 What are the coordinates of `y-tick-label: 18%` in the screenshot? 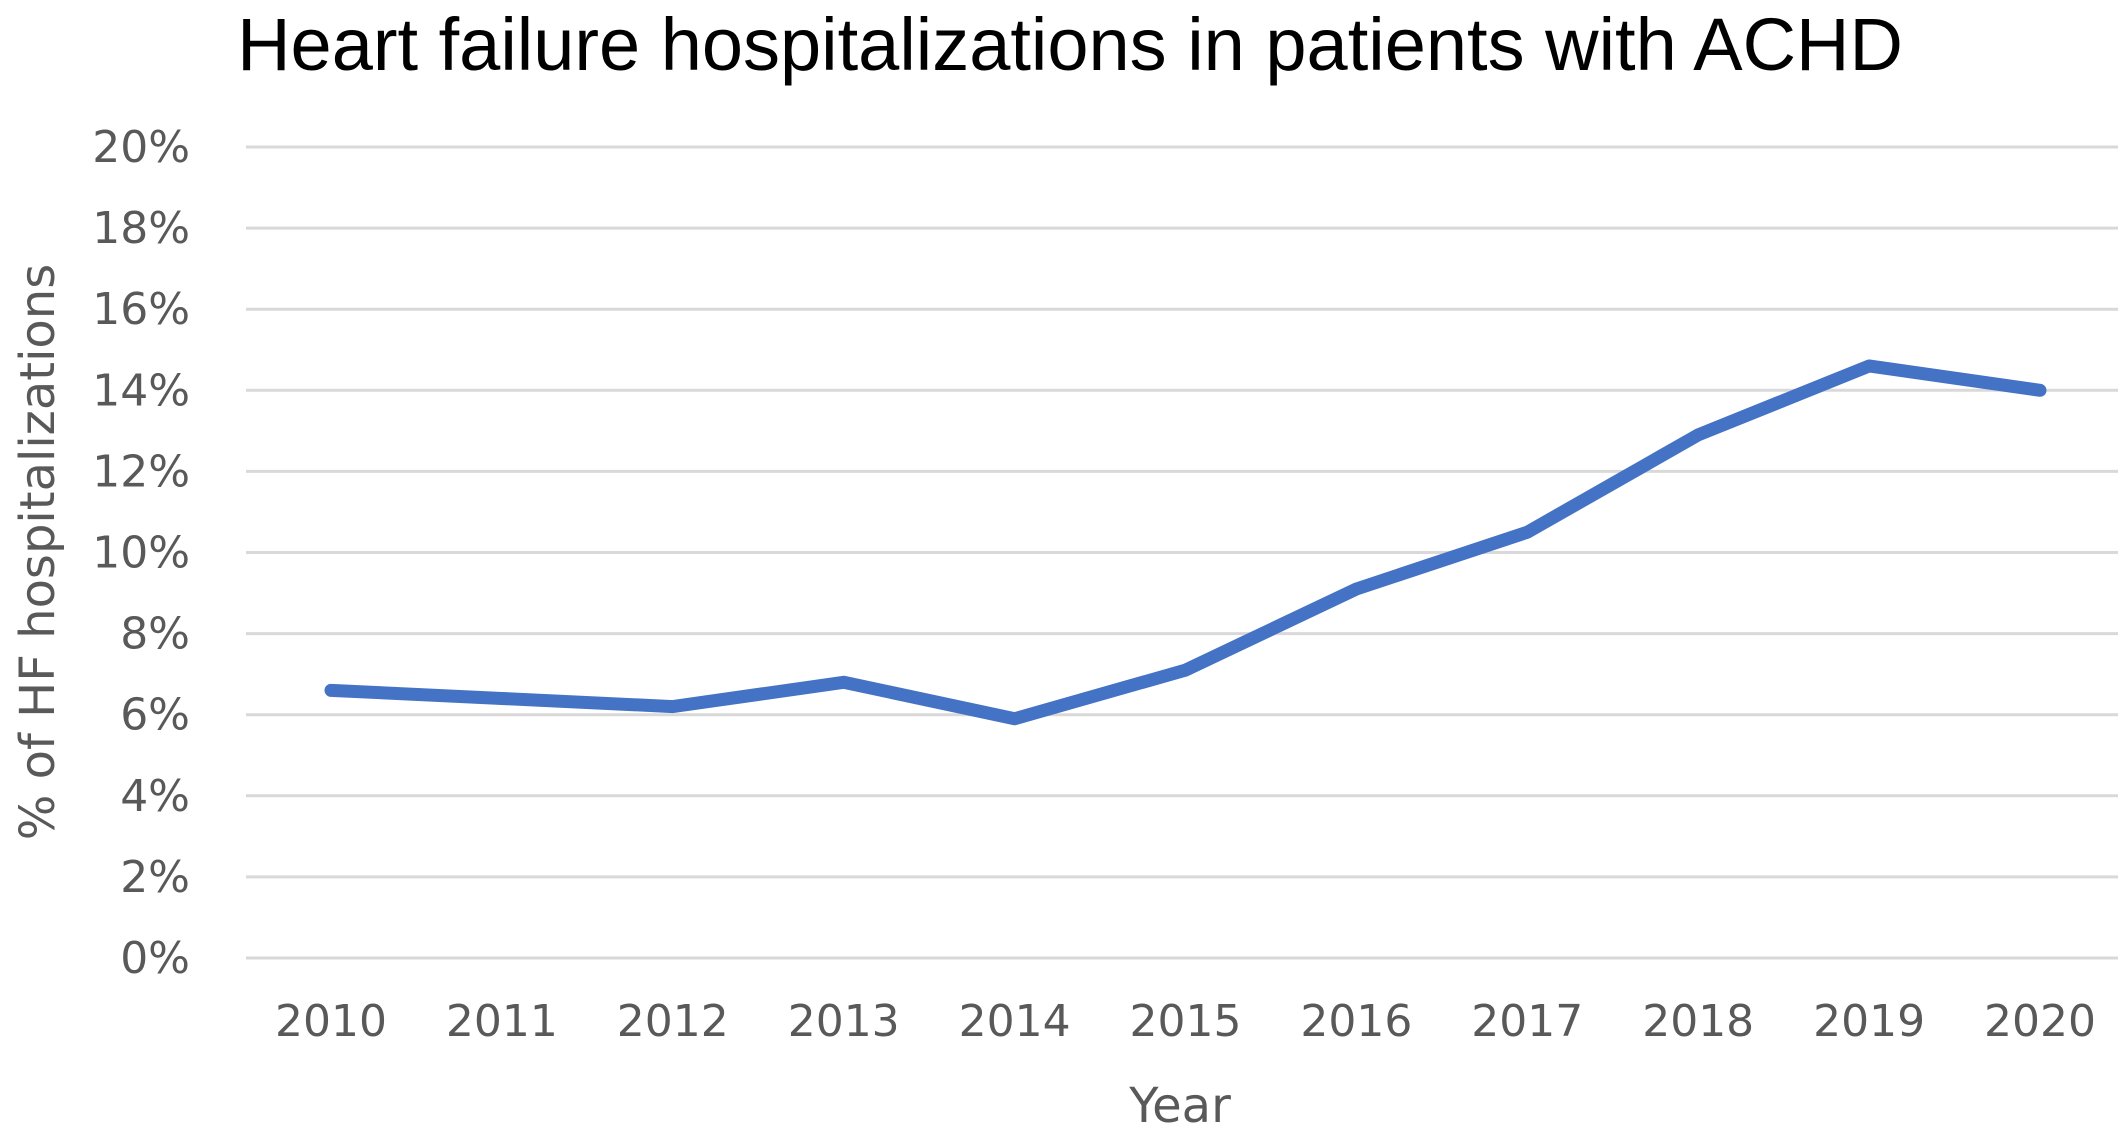 It's located at (141, 228).